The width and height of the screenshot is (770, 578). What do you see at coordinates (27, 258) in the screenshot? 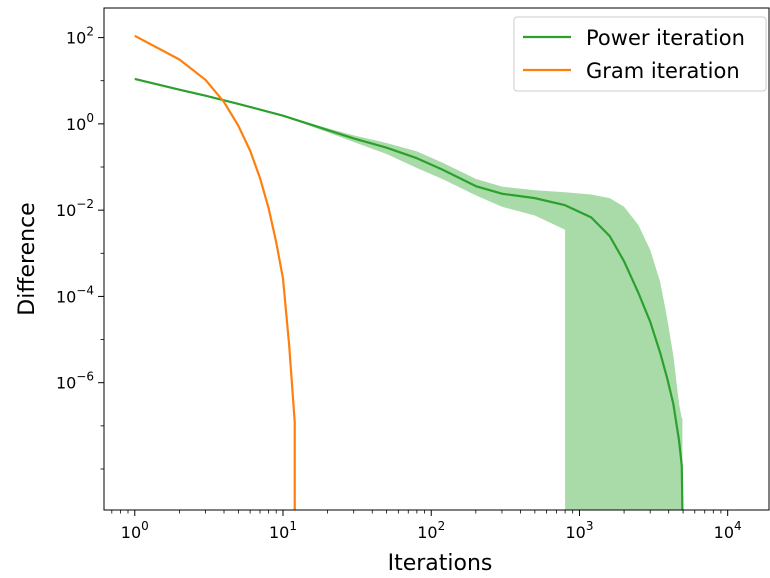
I see `y-axis-label: Difference` at bounding box center [27, 258].